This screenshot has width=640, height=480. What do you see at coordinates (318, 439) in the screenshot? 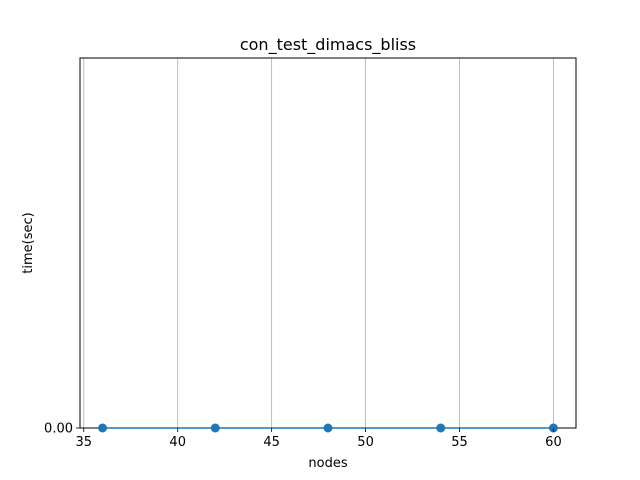
I see `x-axis: 35 40 45 50 55 60` at bounding box center [318, 439].